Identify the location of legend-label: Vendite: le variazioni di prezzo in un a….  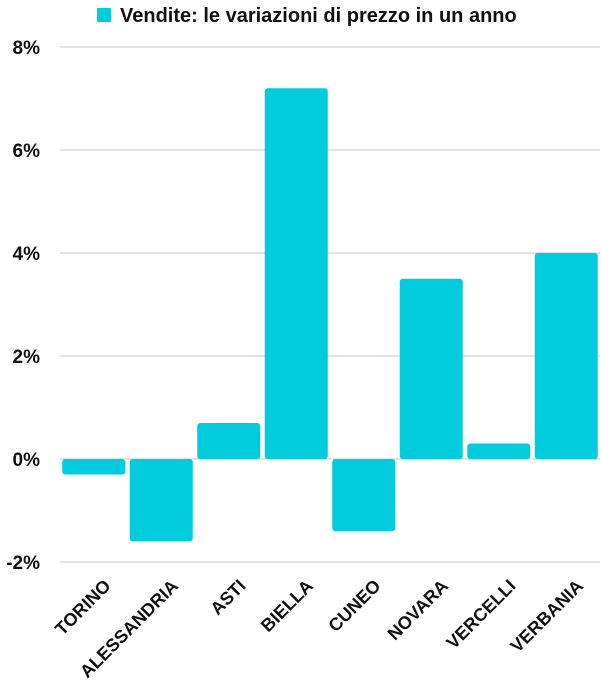
(318, 16).